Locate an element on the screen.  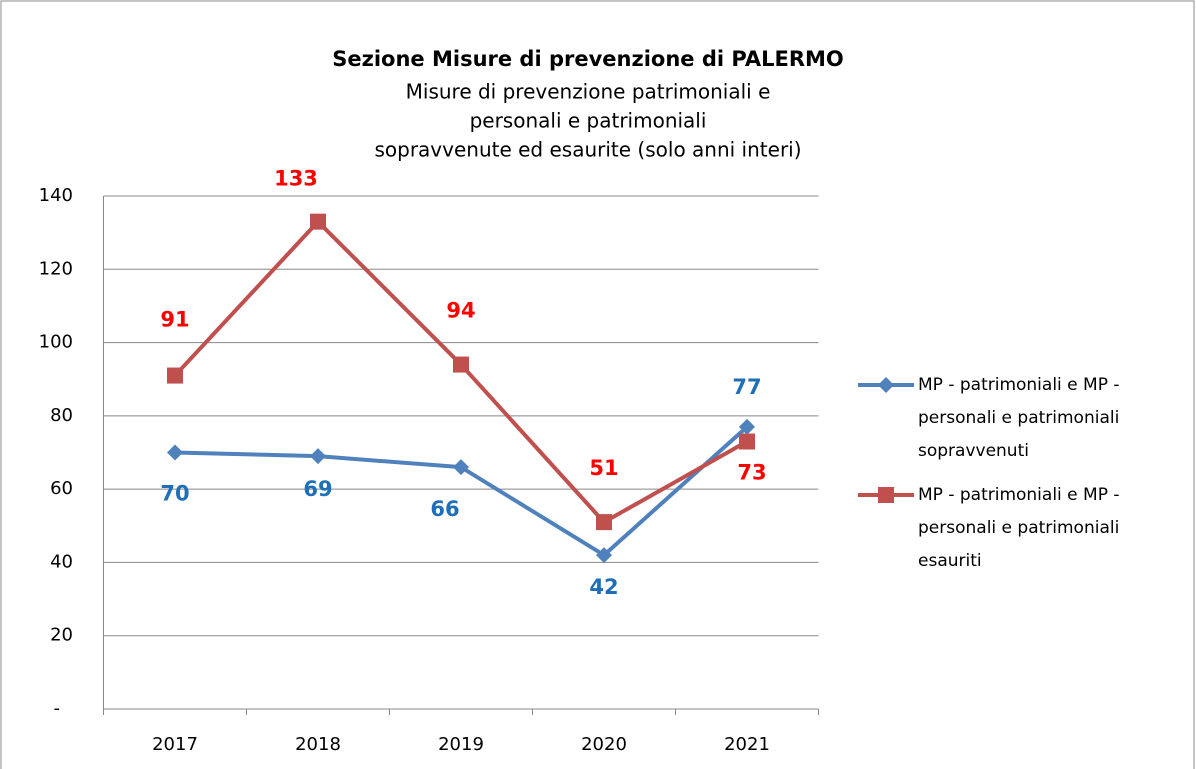
data-label: 77 is located at coordinates (746, 387).